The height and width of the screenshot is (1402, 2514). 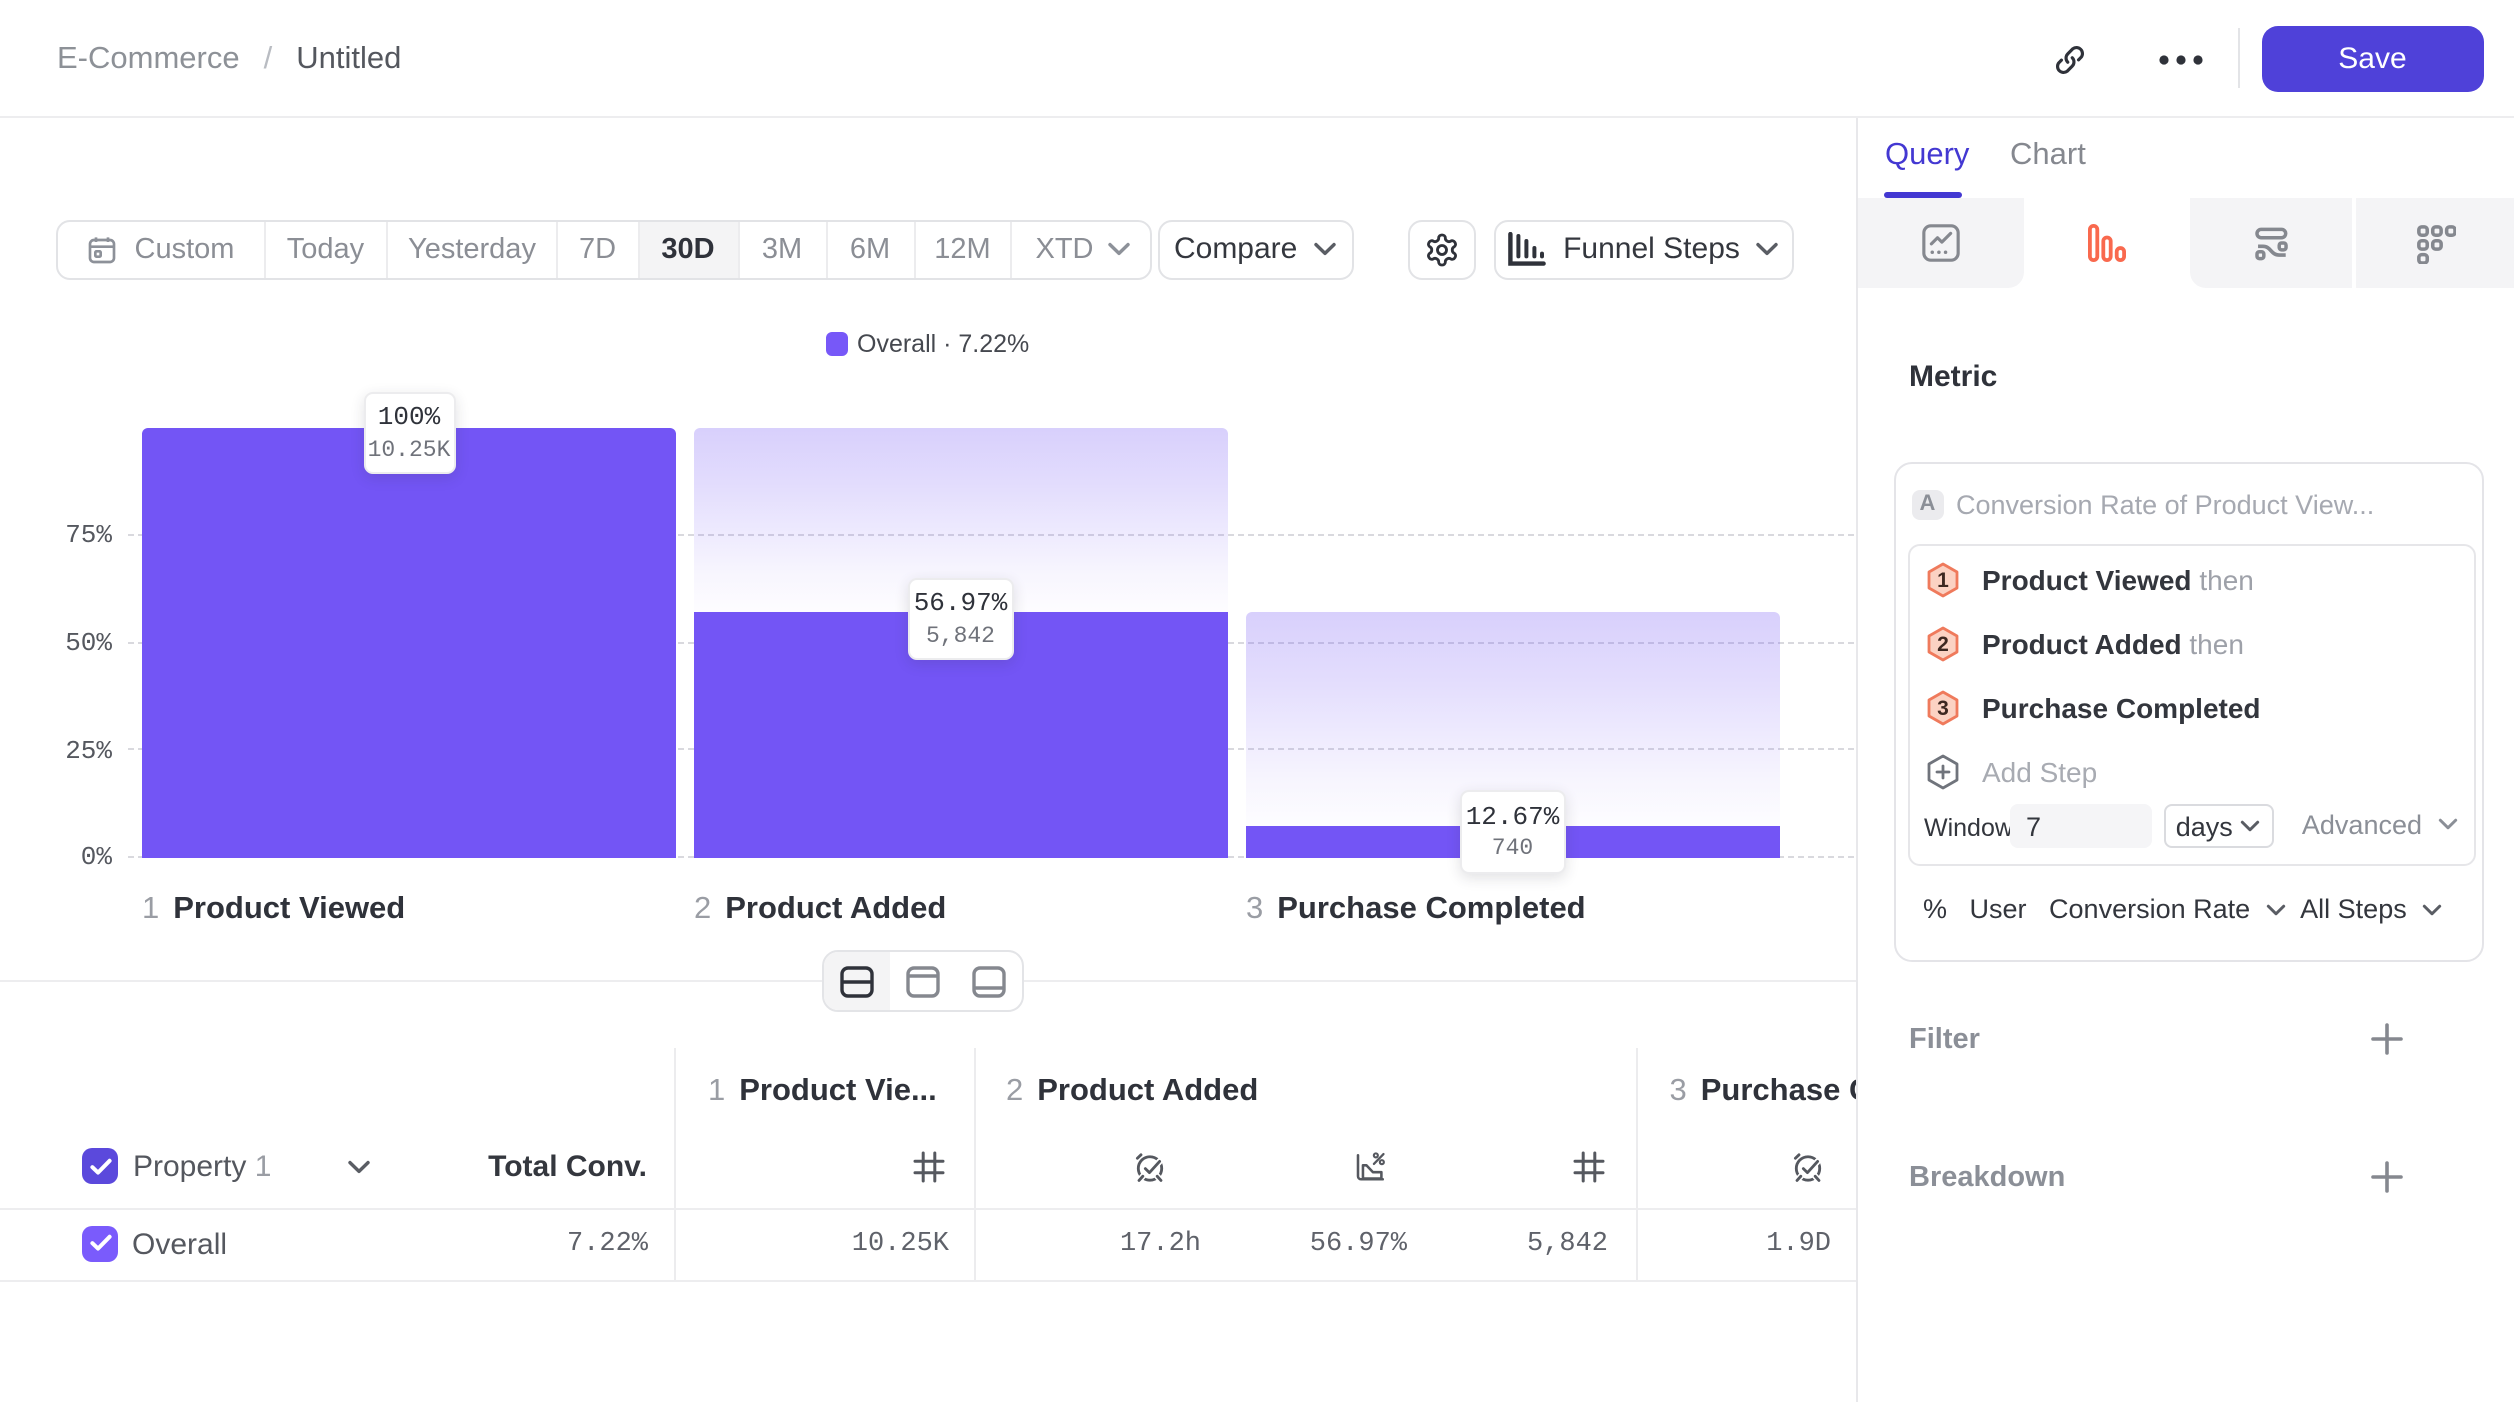 What do you see at coordinates (1943, 643) in the screenshot?
I see `svg-text: 2` at bounding box center [1943, 643].